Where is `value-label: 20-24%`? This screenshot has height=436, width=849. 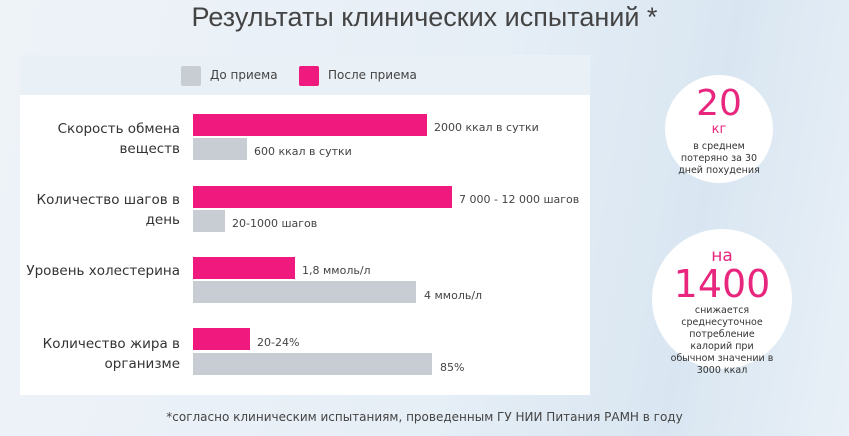
value-label: 20-24% is located at coordinates (278, 342).